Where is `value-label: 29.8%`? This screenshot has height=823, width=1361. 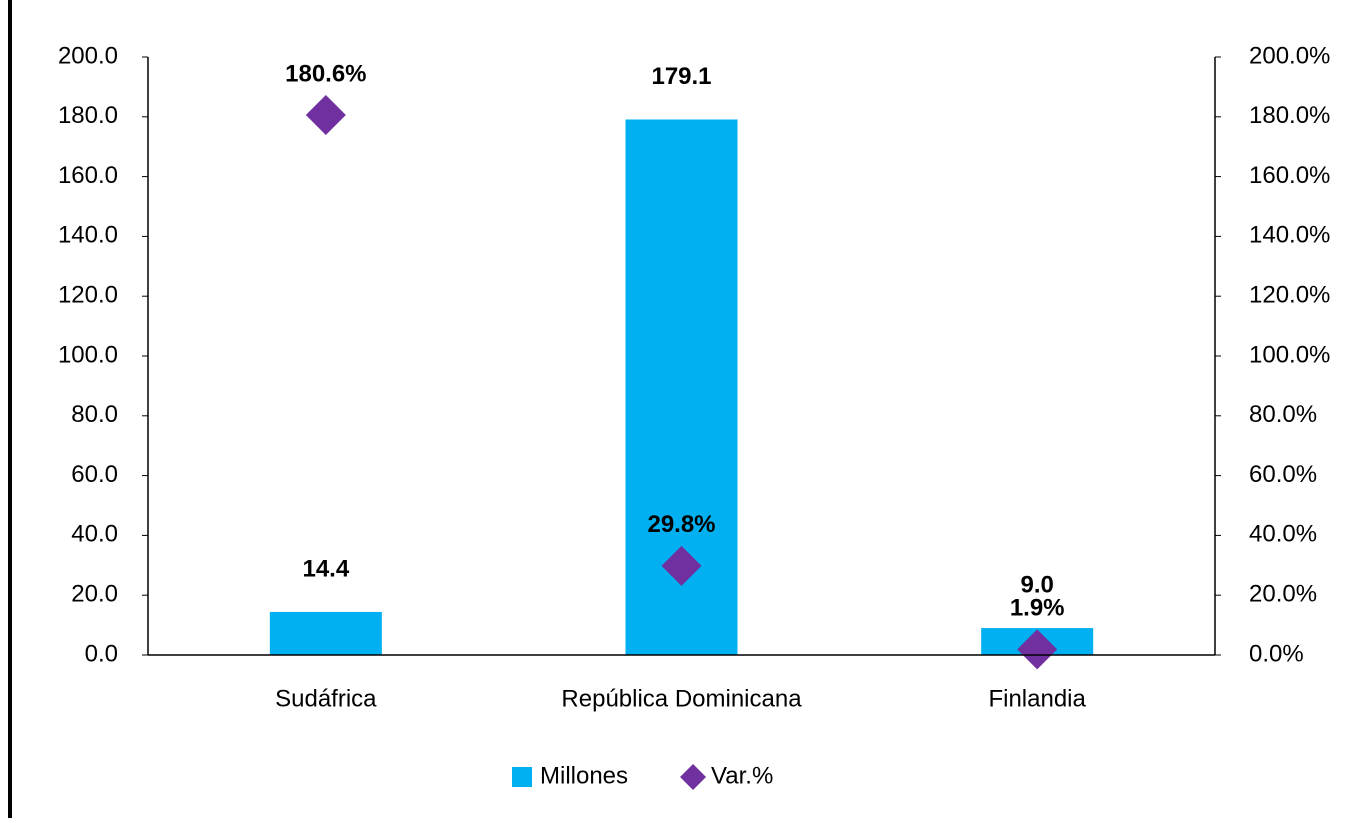 value-label: 29.8% is located at coordinates (681, 524).